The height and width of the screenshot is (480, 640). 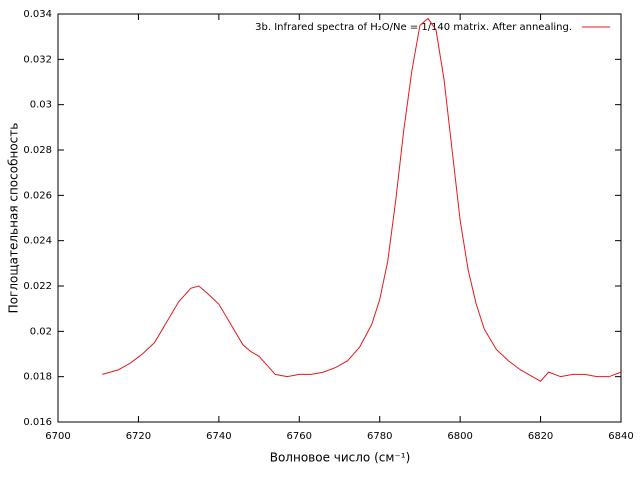 I want to click on y-tick-label: 0.024, so click(x=37, y=241).